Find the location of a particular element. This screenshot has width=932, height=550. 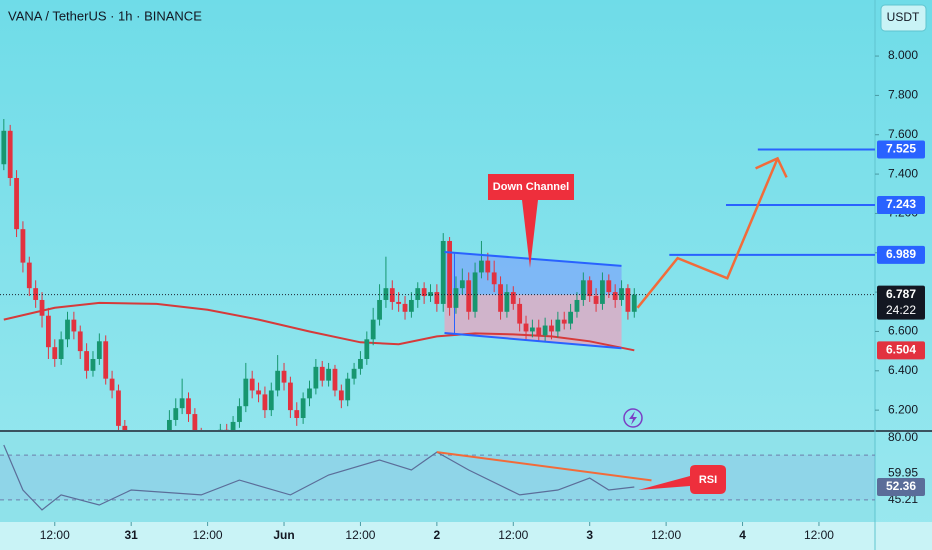

rsi-band-fill is located at coordinates (437, 477).